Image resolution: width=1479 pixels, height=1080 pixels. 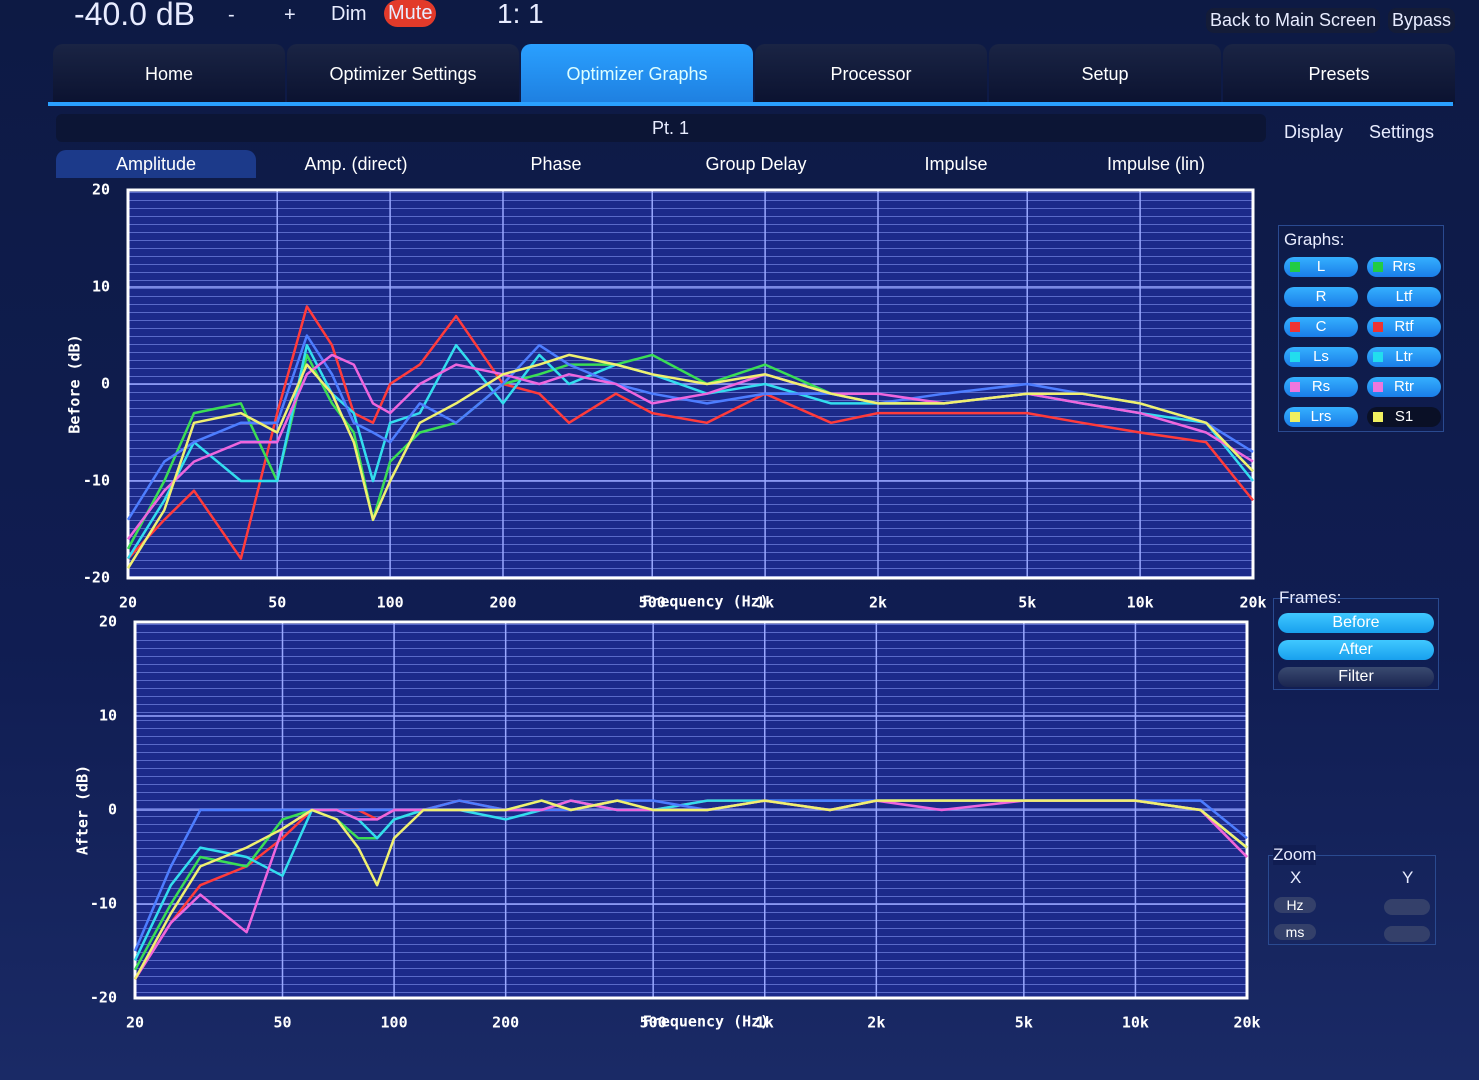 What do you see at coordinates (1352, 900) in the screenshot?
I see `zoom-panel` at bounding box center [1352, 900].